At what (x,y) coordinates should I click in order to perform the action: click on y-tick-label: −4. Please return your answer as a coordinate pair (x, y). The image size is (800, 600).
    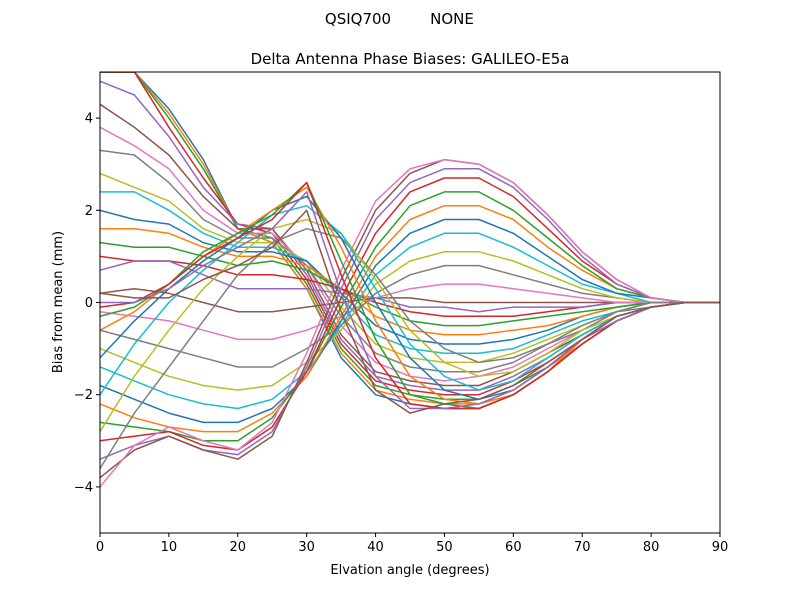
    Looking at the image, I should click on (83, 487).